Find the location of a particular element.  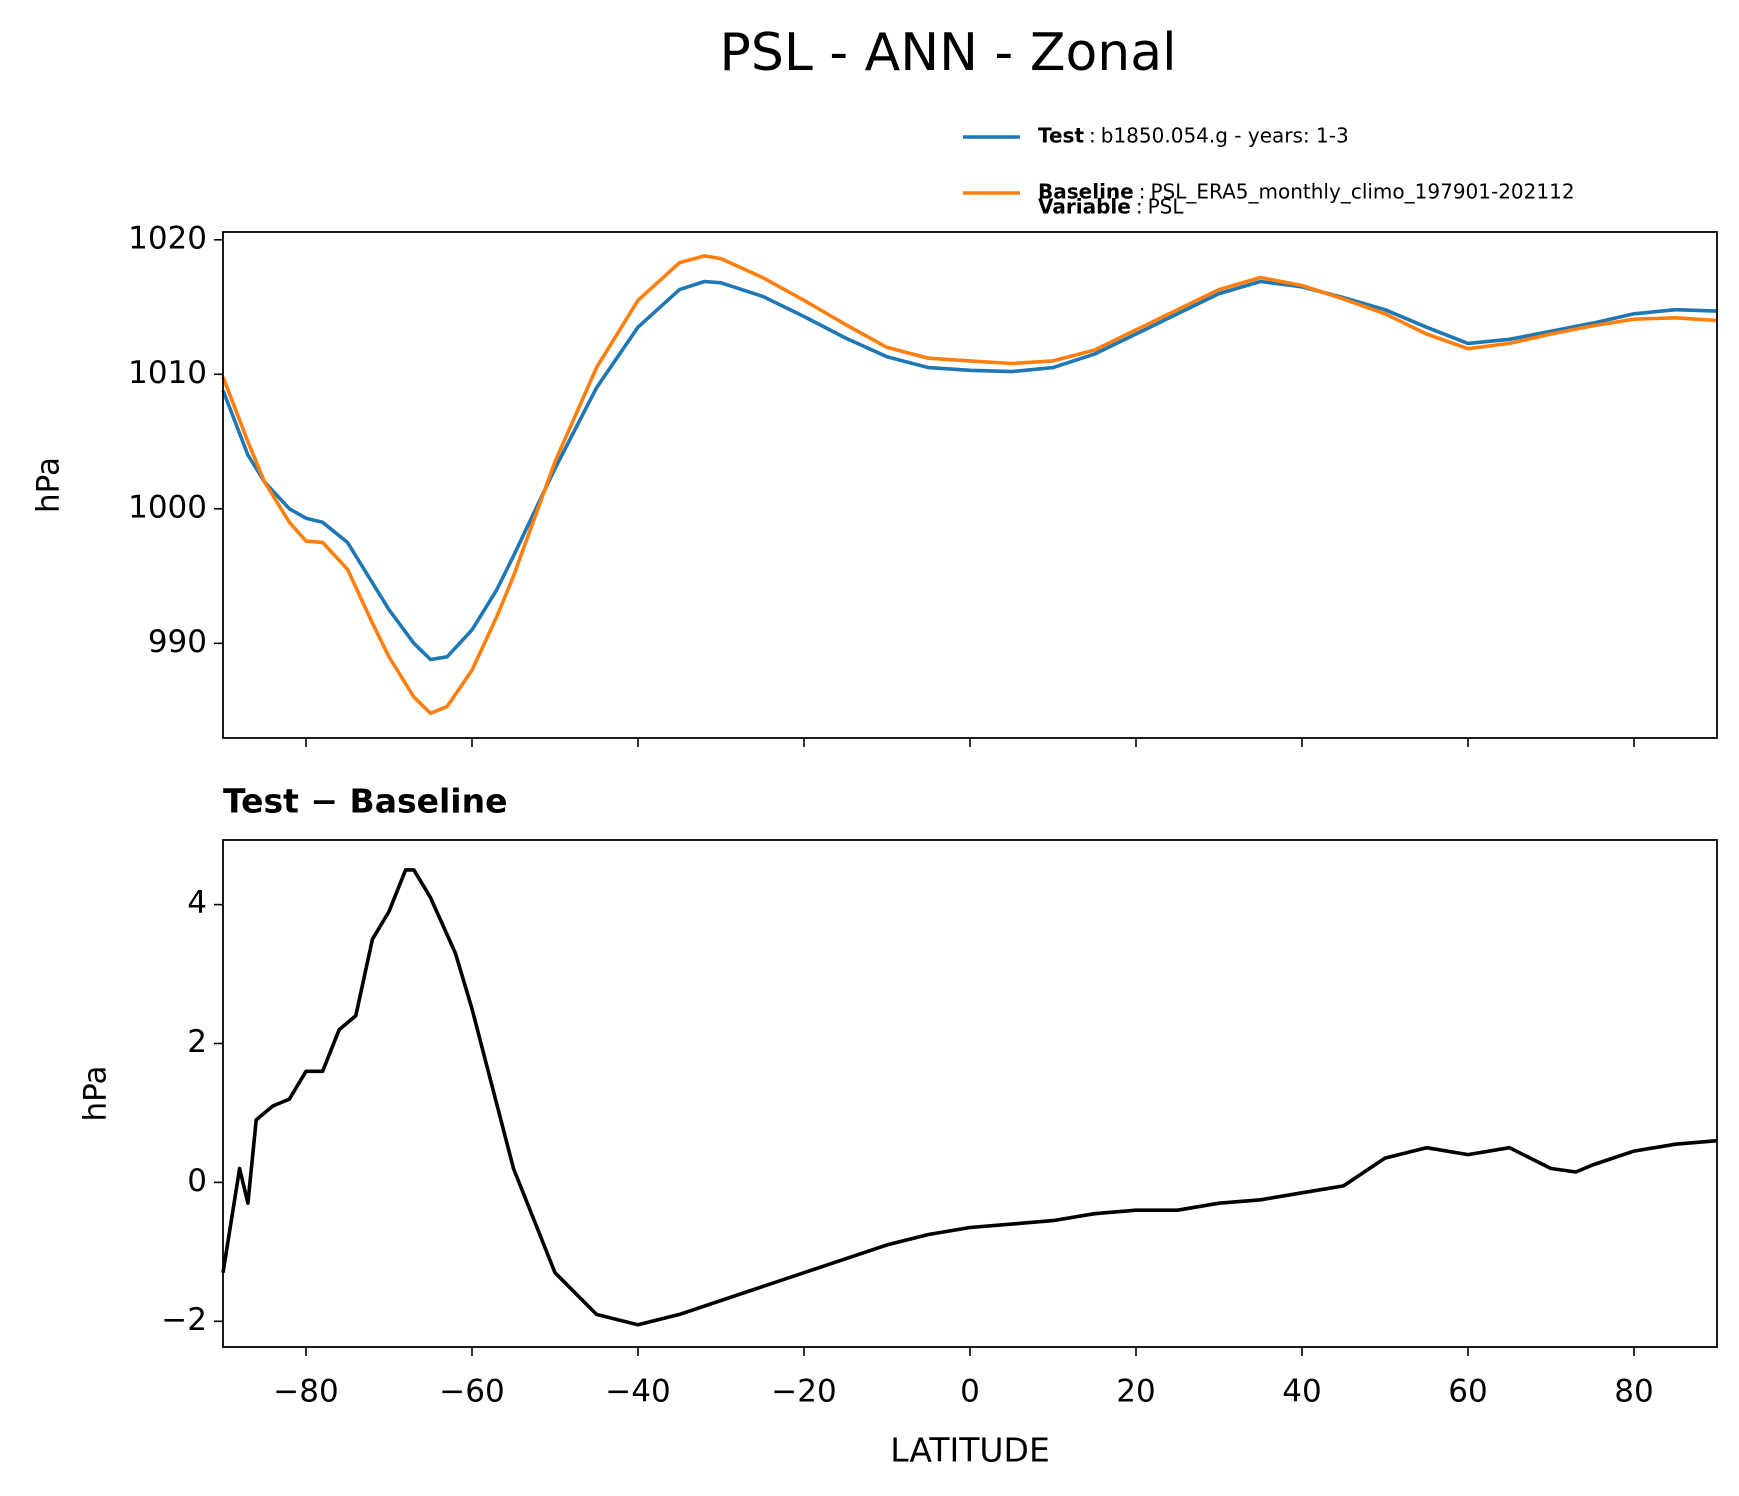

x-tick-label: −40 is located at coordinates (637, 1392).